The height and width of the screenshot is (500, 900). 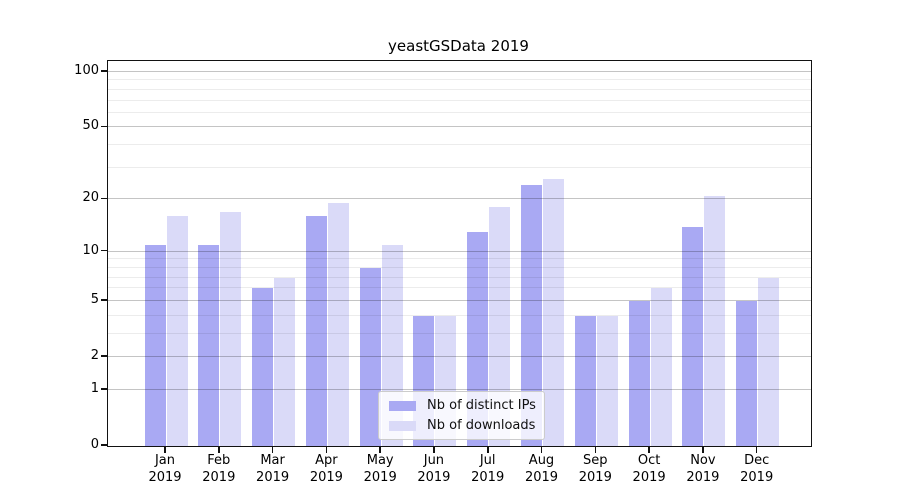 What do you see at coordinates (488, 469) in the screenshot?
I see `x-tick-label-jul: Jul 2019` at bounding box center [488, 469].